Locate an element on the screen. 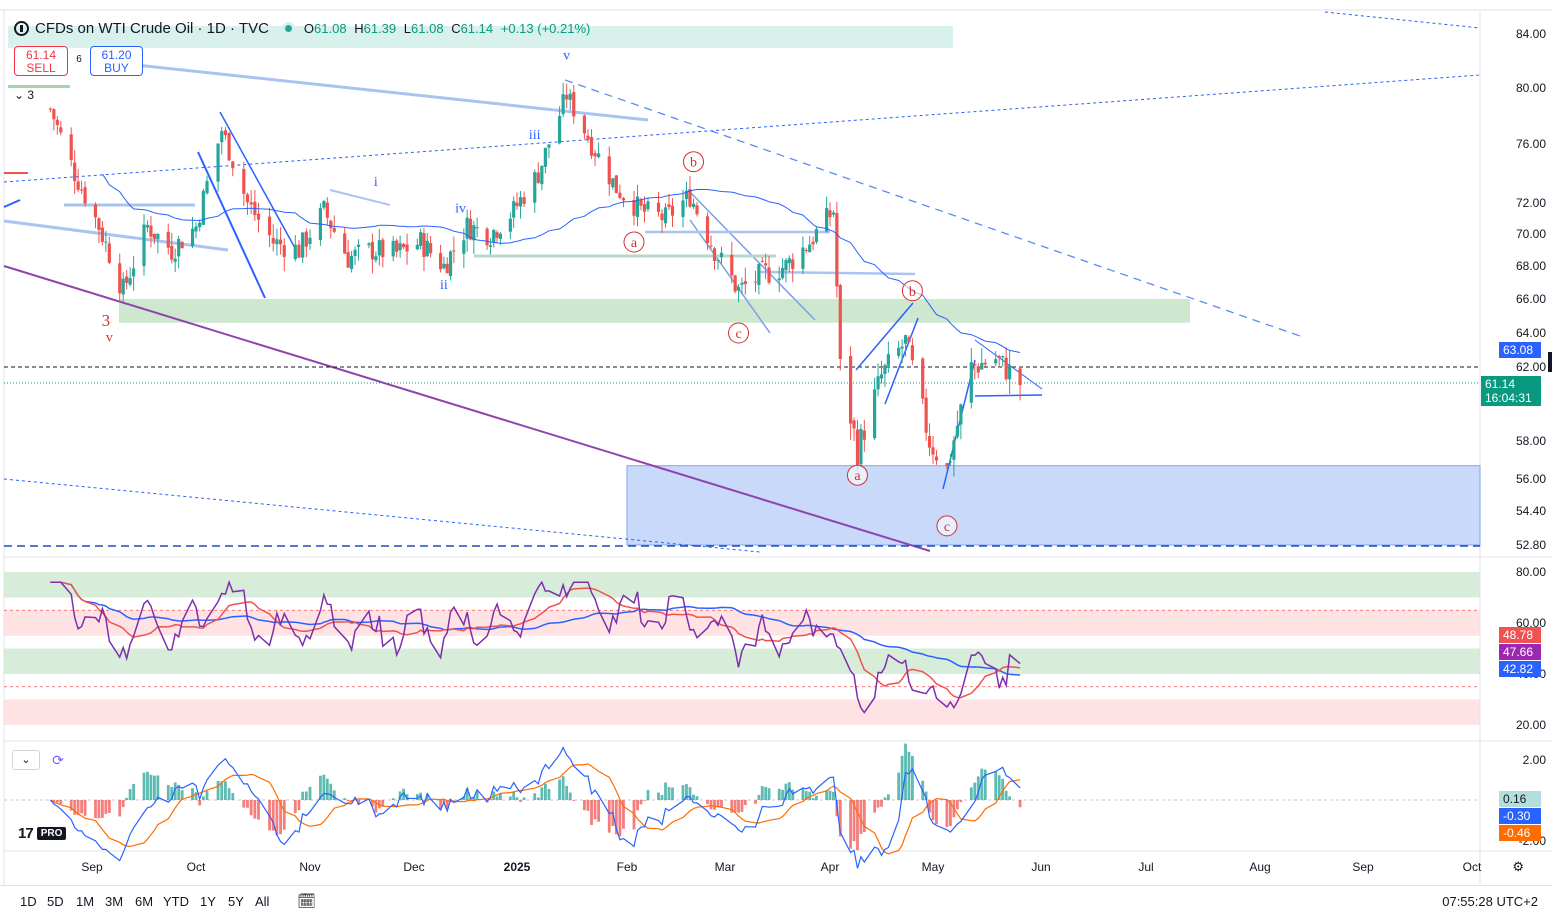 The image size is (1552, 915). level-line is located at coordinates (360, 197).